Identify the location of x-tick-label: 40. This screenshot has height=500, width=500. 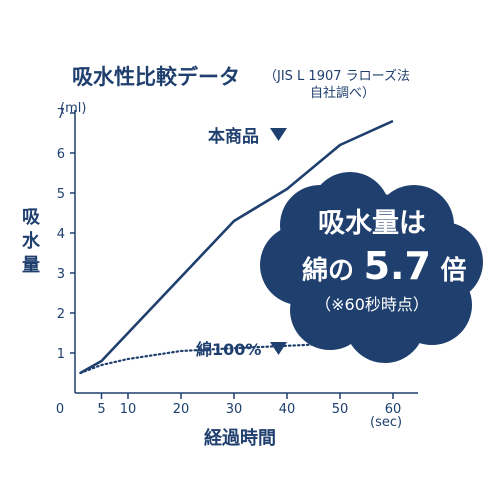
(287, 409).